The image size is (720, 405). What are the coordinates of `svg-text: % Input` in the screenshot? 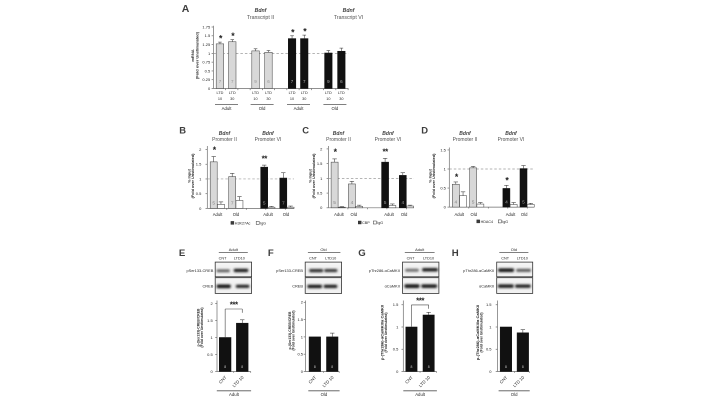 It's located at (189, 175).